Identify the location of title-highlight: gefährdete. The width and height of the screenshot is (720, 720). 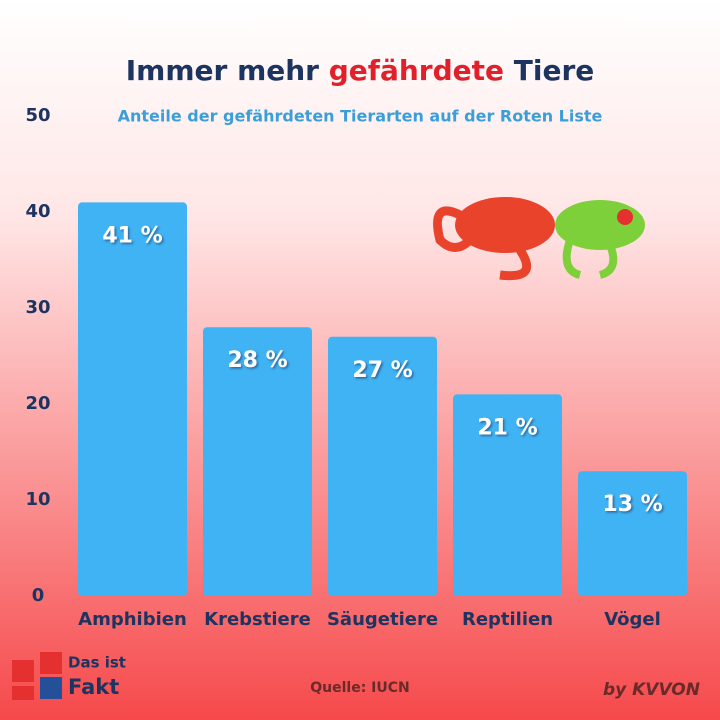
(416, 70).